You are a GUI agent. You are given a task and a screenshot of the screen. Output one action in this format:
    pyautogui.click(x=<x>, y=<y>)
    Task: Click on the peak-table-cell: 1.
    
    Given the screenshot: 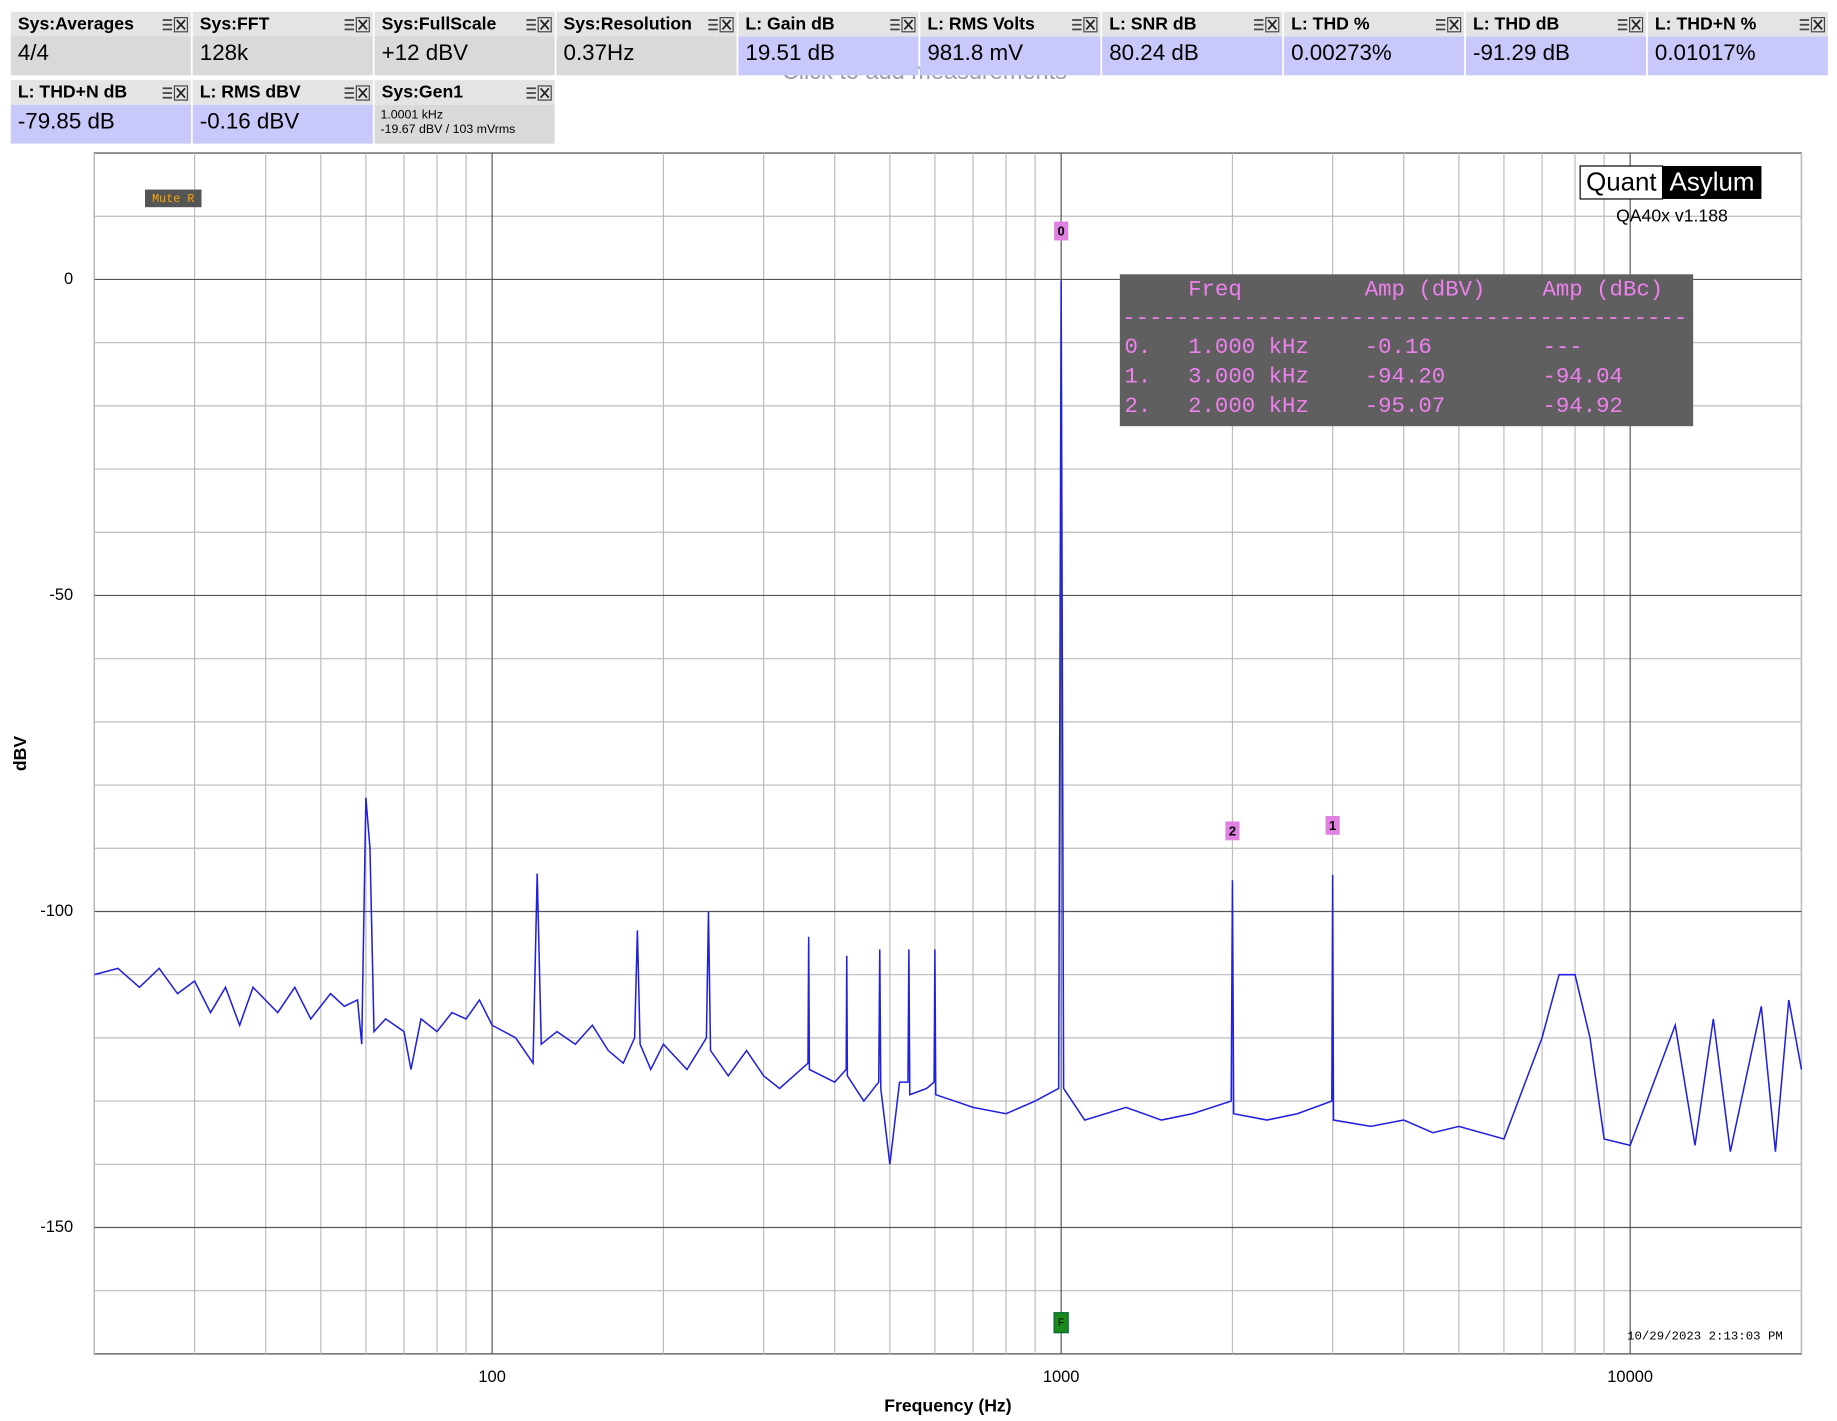 What is the action you would take?
    pyautogui.click(x=1138, y=377)
    